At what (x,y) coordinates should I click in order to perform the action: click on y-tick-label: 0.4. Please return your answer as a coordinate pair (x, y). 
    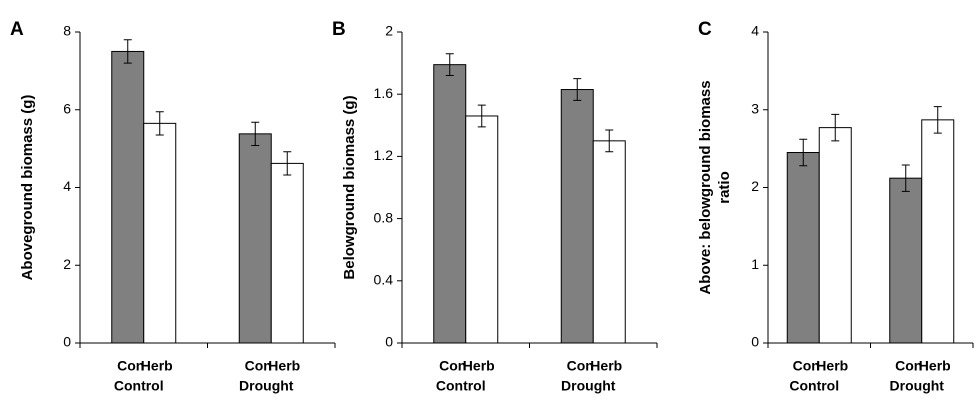
    Looking at the image, I should click on (384, 280).